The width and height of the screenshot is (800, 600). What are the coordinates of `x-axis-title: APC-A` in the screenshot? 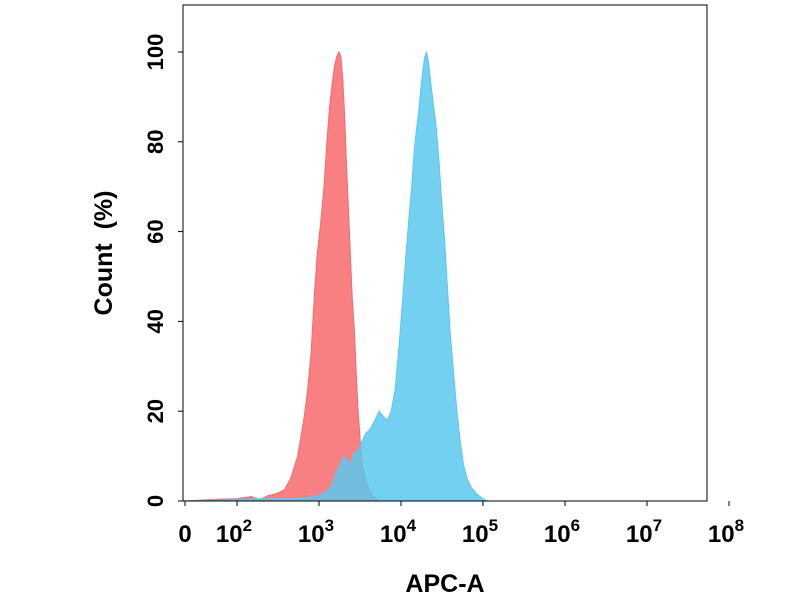 It's located at (444, 584).